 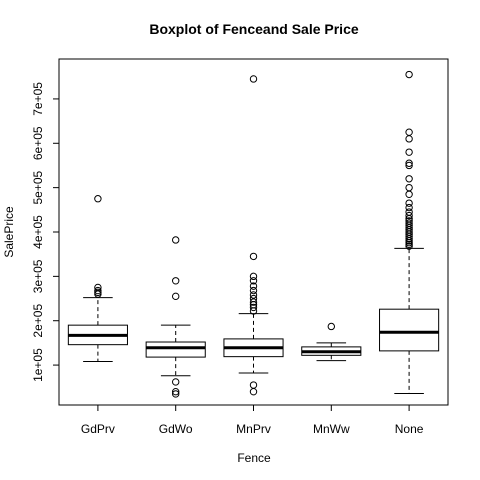 I want to click on x-axis-label: Fence, so click(x=254, y=458).